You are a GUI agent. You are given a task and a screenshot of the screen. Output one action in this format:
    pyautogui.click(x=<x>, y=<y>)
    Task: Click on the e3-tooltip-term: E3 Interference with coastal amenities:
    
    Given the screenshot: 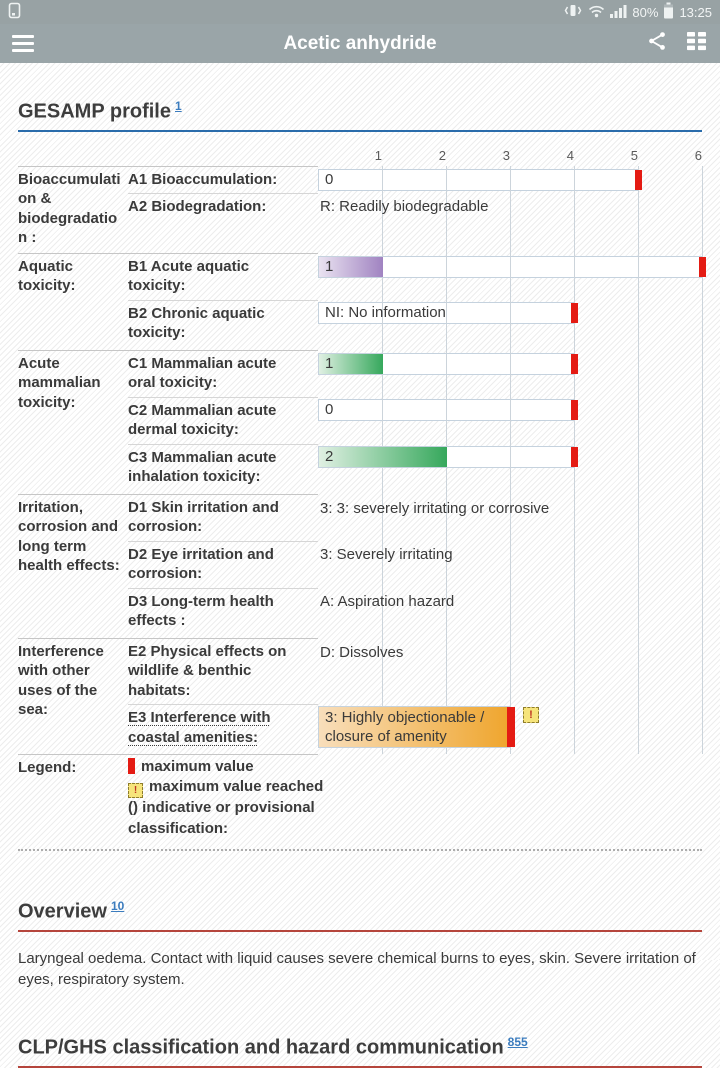 What is the action you would take?
    pyautogui.click(x=199, y=727)
    